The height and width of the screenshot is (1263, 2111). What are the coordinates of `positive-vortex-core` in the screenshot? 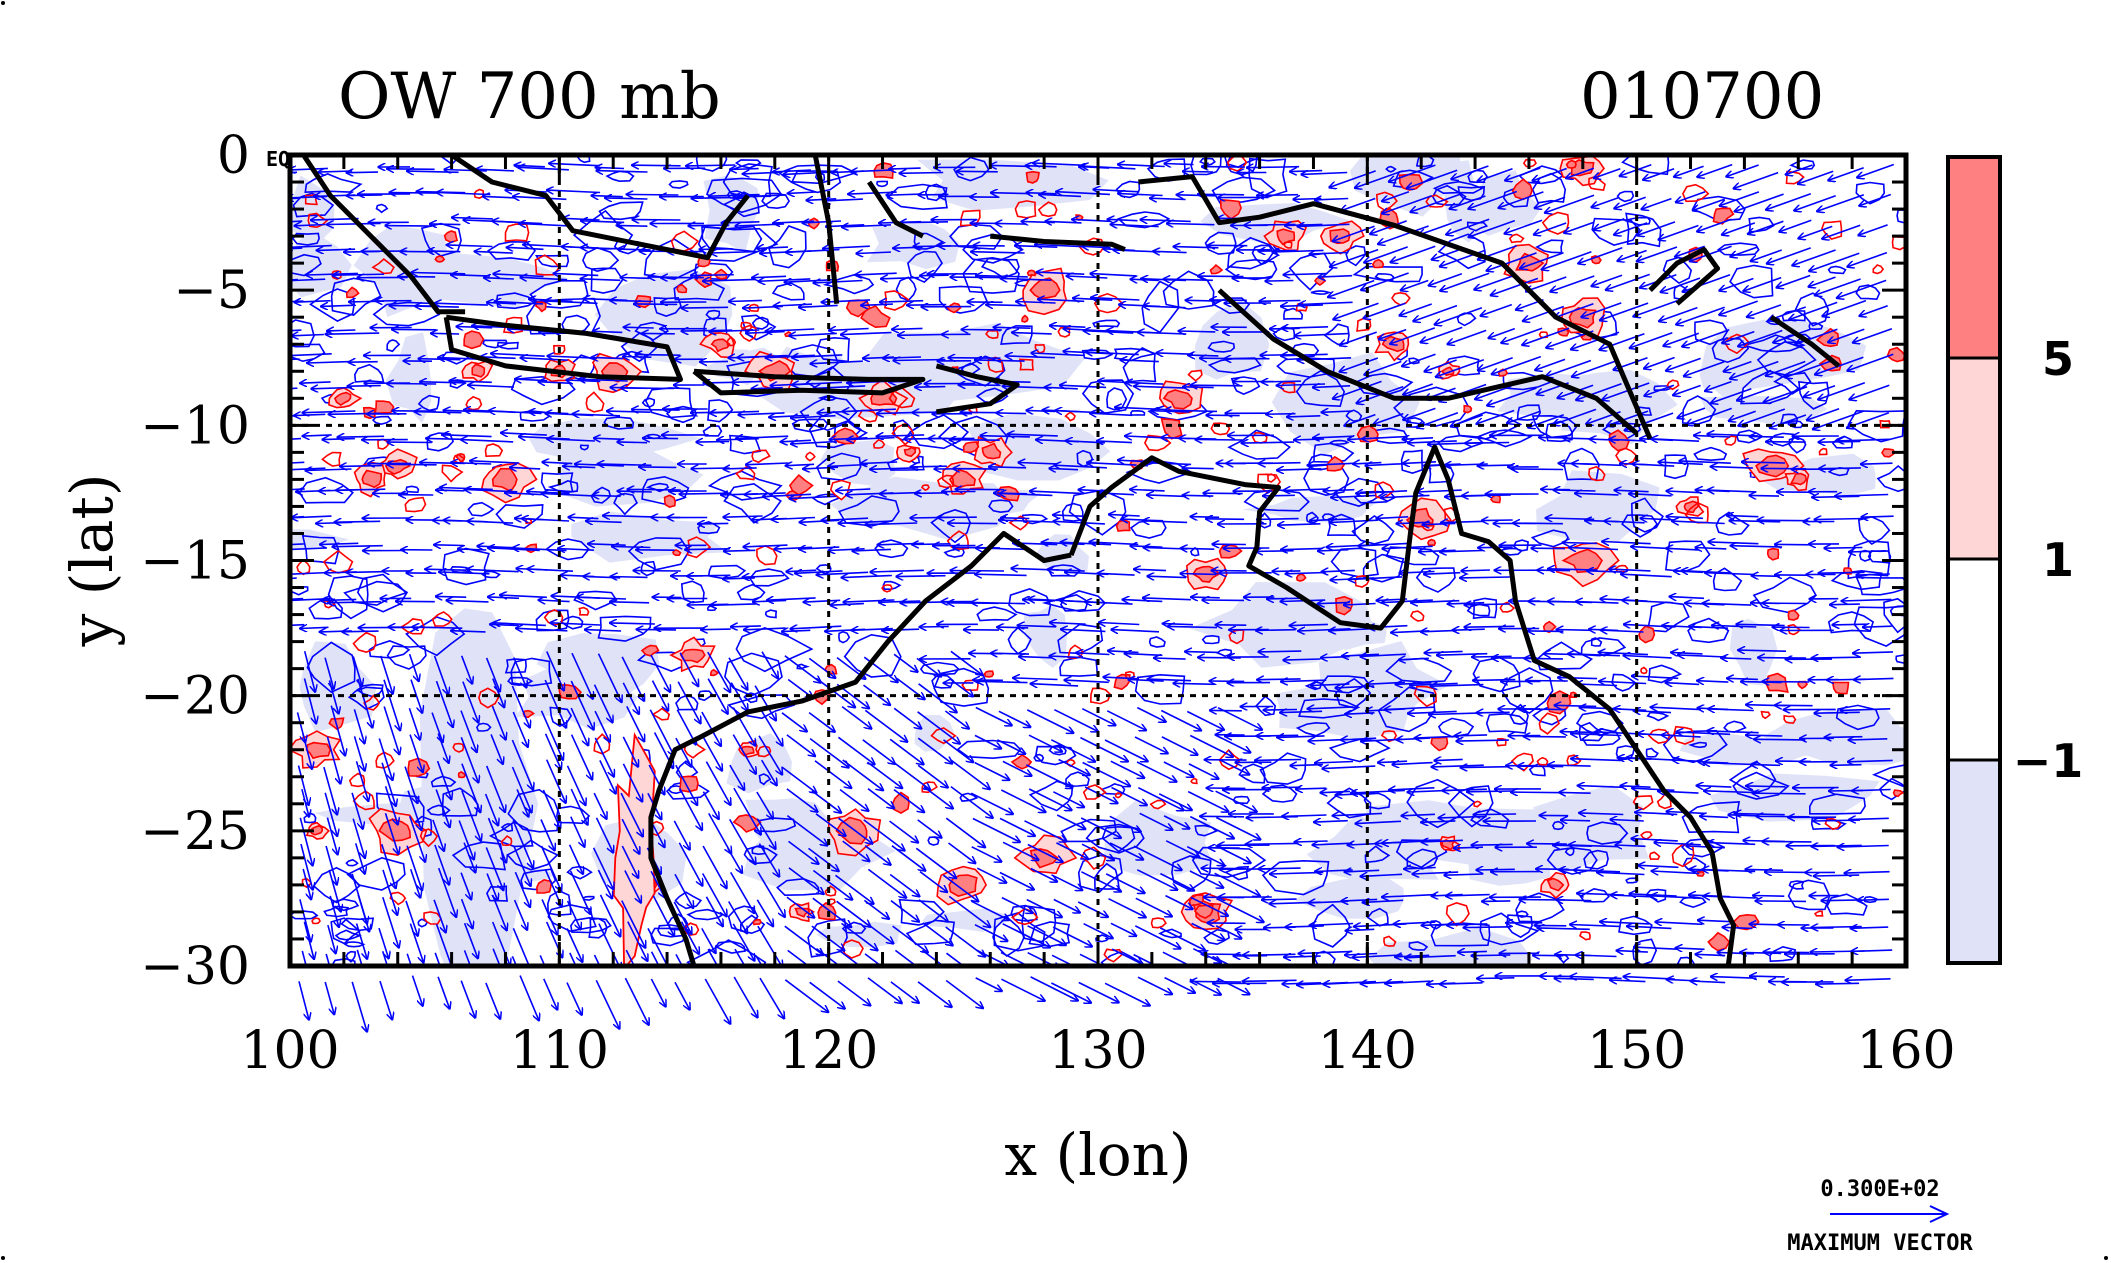 It's located at (342, 399).